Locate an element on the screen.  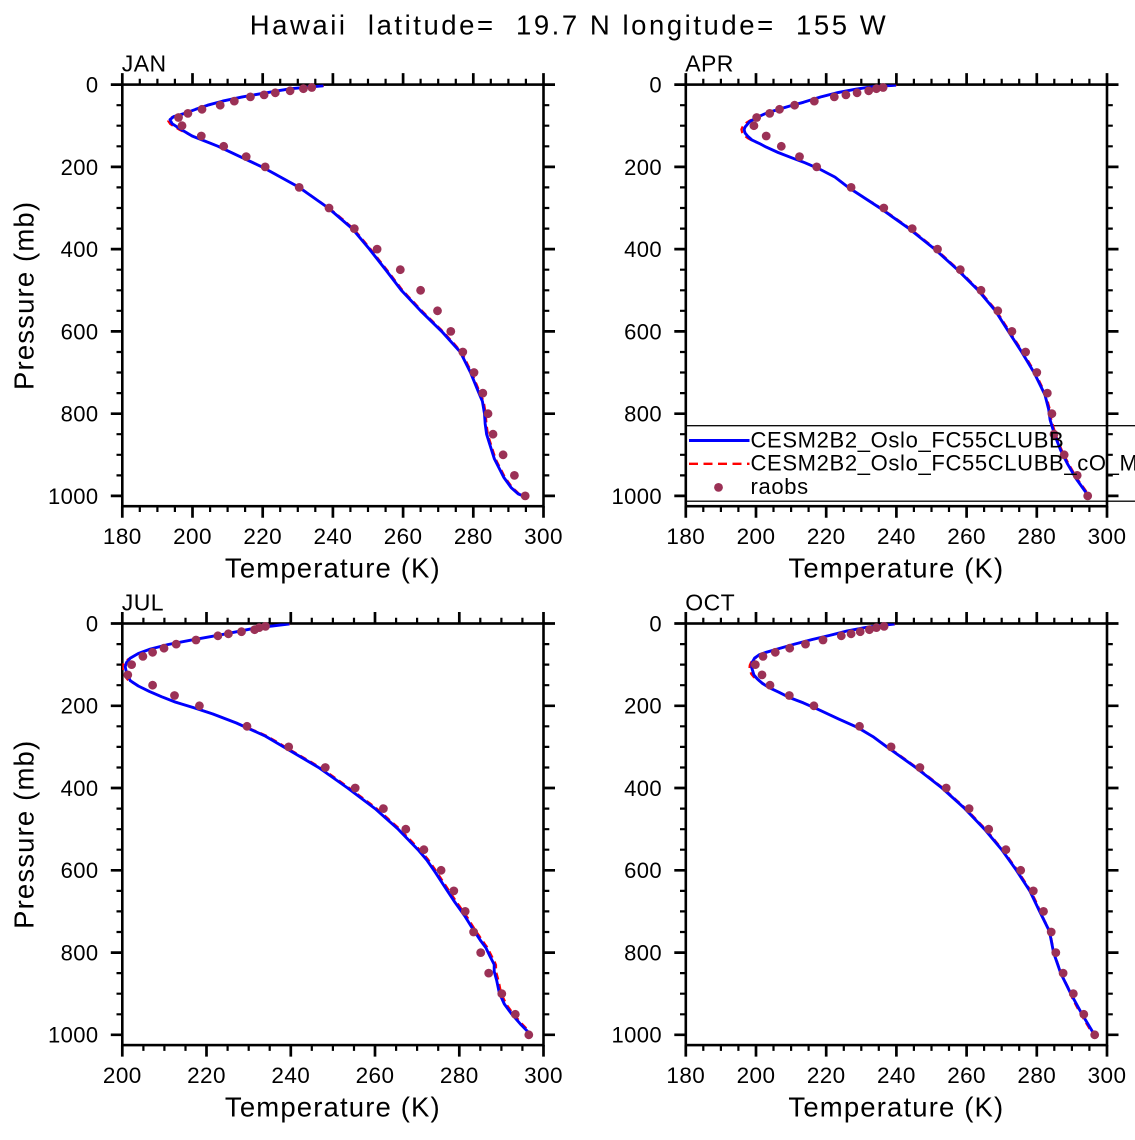
svg-text: CESM2B2_Oslo_FC55CLUBB_cO_M is located at coordinates (943, 463).